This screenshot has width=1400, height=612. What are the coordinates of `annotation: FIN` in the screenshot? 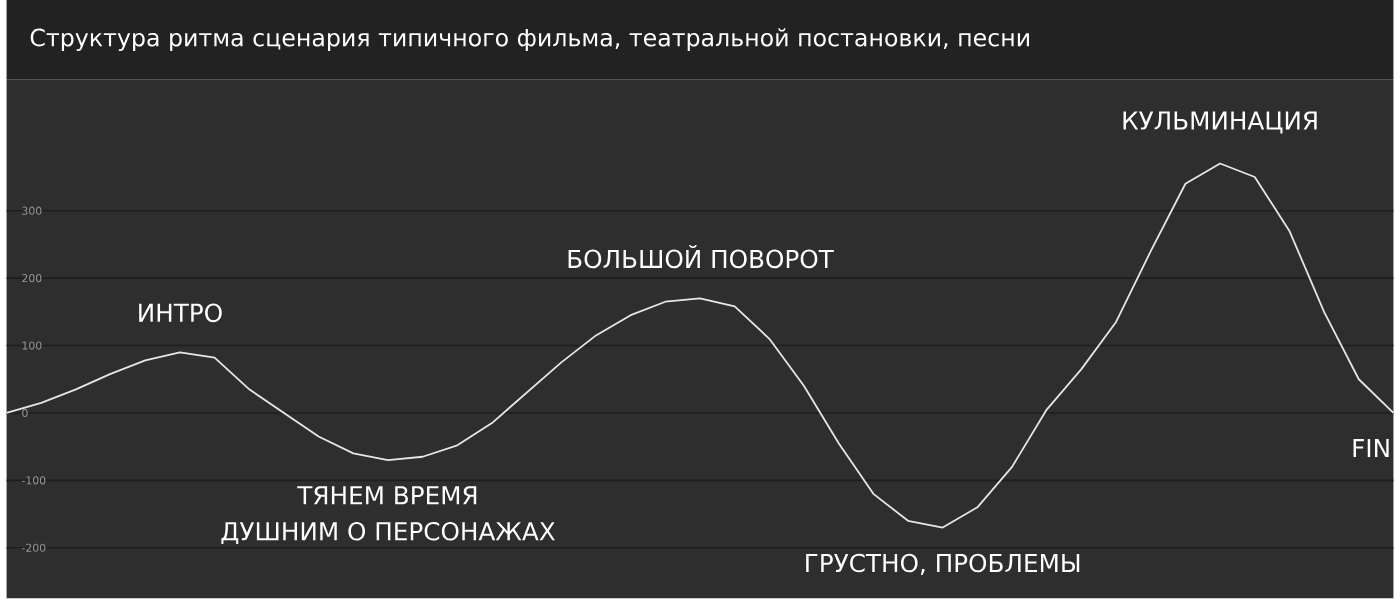 It's located at (1371, 448).